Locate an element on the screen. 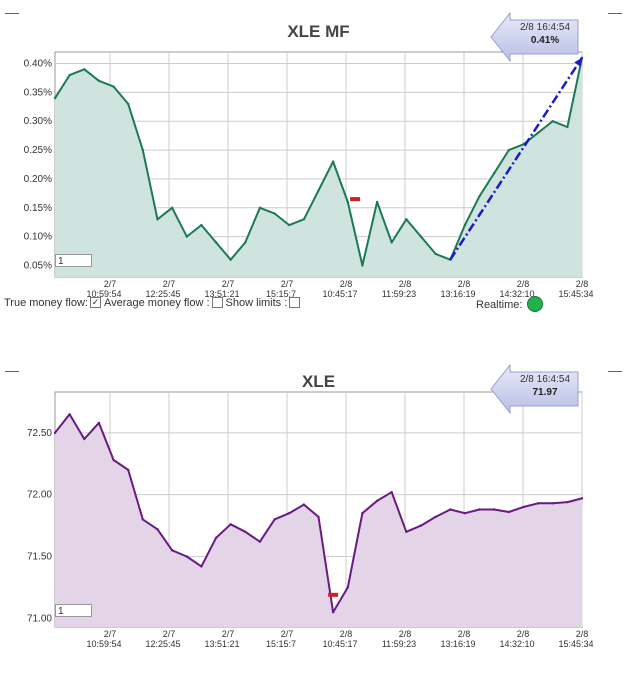 This screenshot has height=678, width=637. trend-line is located at coordinates (516, 159).